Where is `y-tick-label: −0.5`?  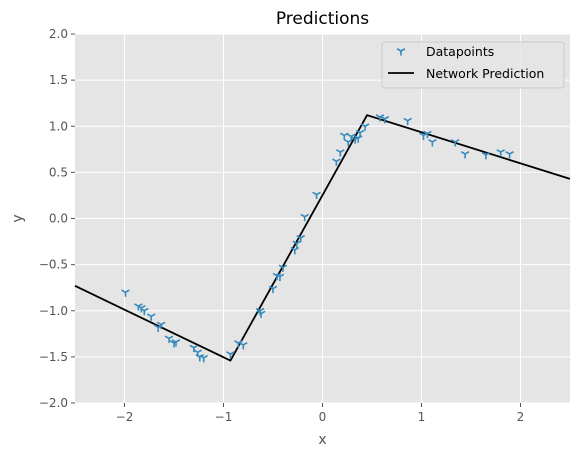 y-tick-label: −0.5 is located at coordinates (53, 265).